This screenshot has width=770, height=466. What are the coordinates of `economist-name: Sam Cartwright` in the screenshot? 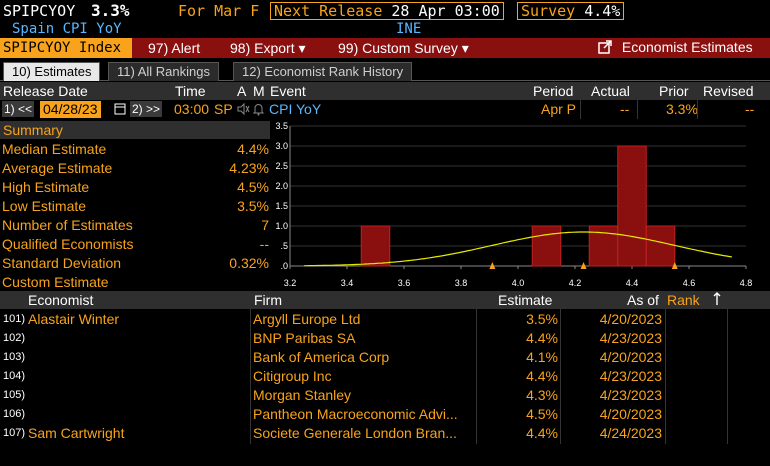 It's located at (76, 433).